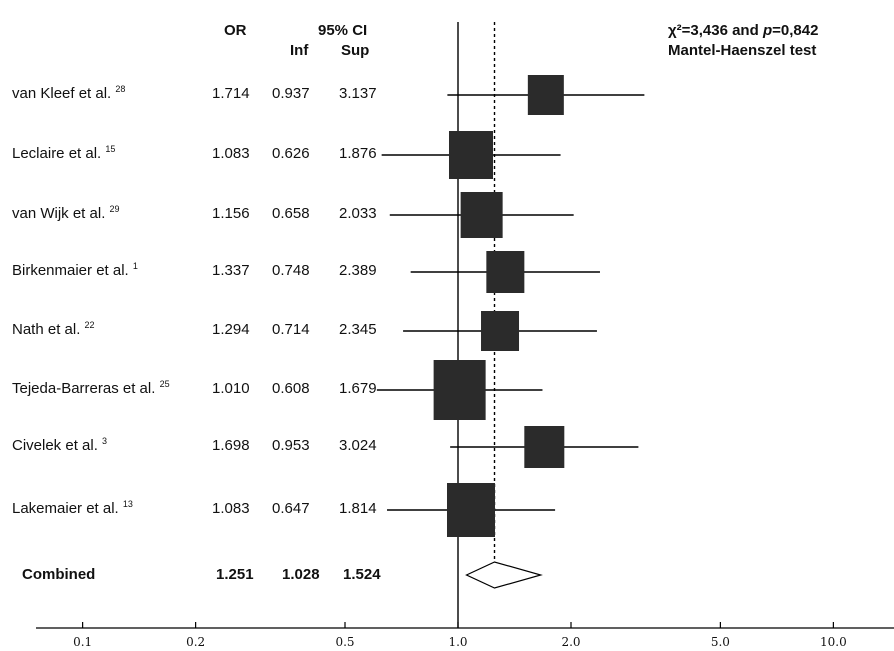  I want to click on ci-upper-value: 1.679, so click(358, 388).